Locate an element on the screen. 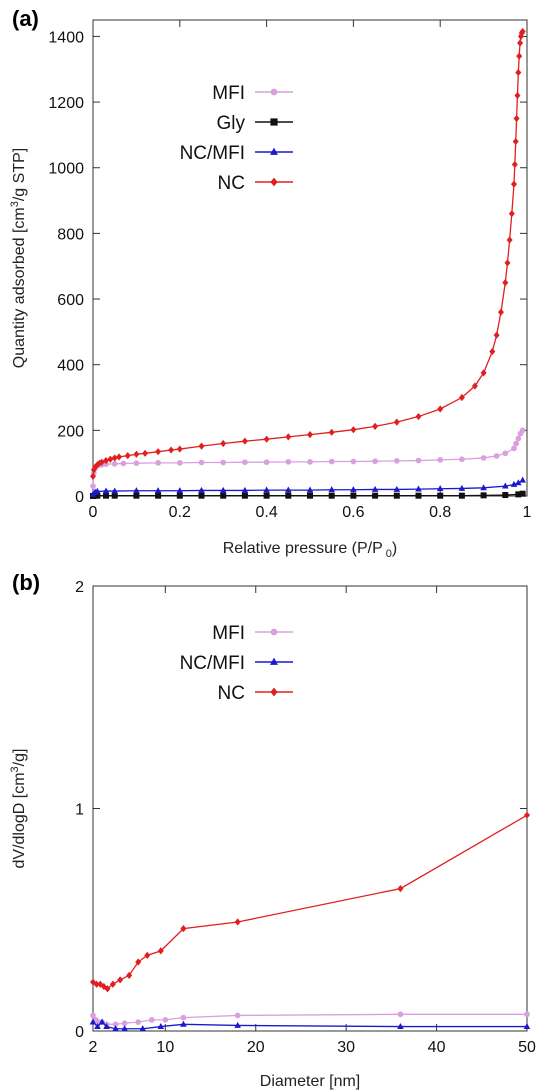 The image size is (541, 1091). series-line-nc is located at coordinates (310, 902).